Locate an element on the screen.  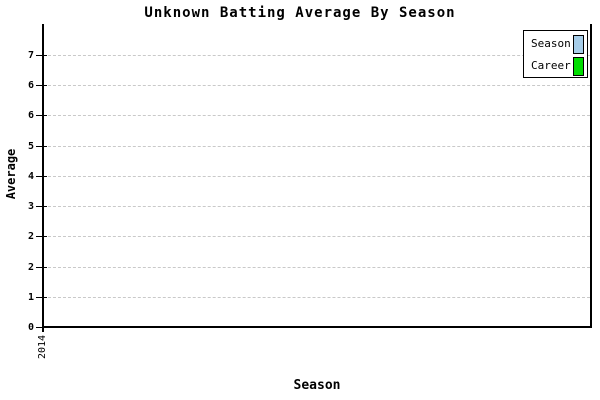
legend-label: Career is located at coordinates (551, 65).